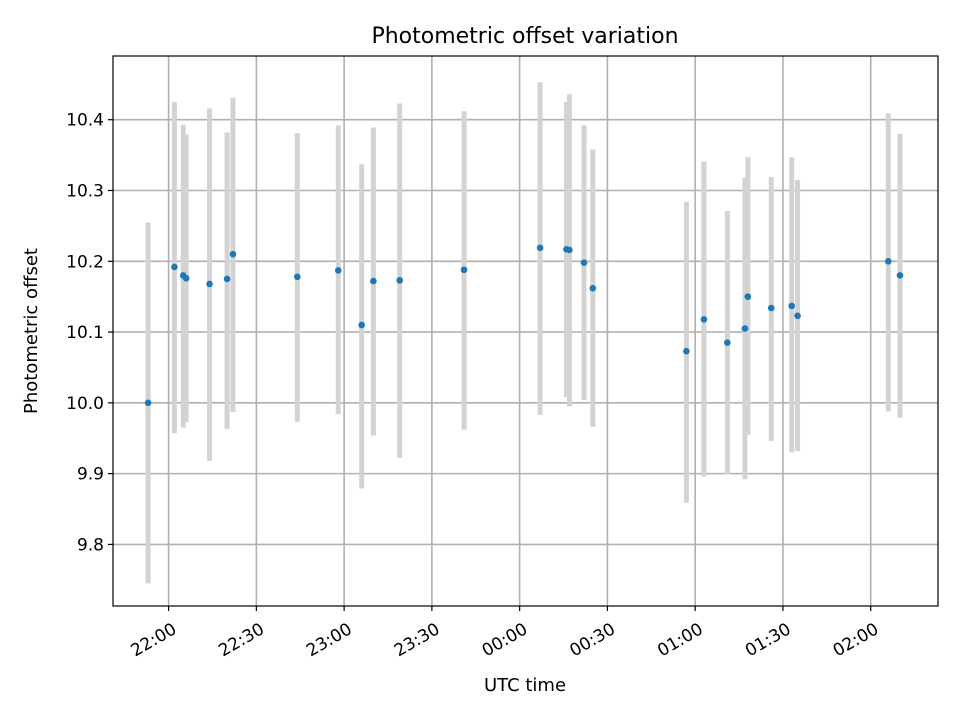 This screenshot has height=720, width=960. What do you see at coordinates (85, 333) in the screenshot?
I see `y-tick-label: 10.1` at bounding box center [85, 333].